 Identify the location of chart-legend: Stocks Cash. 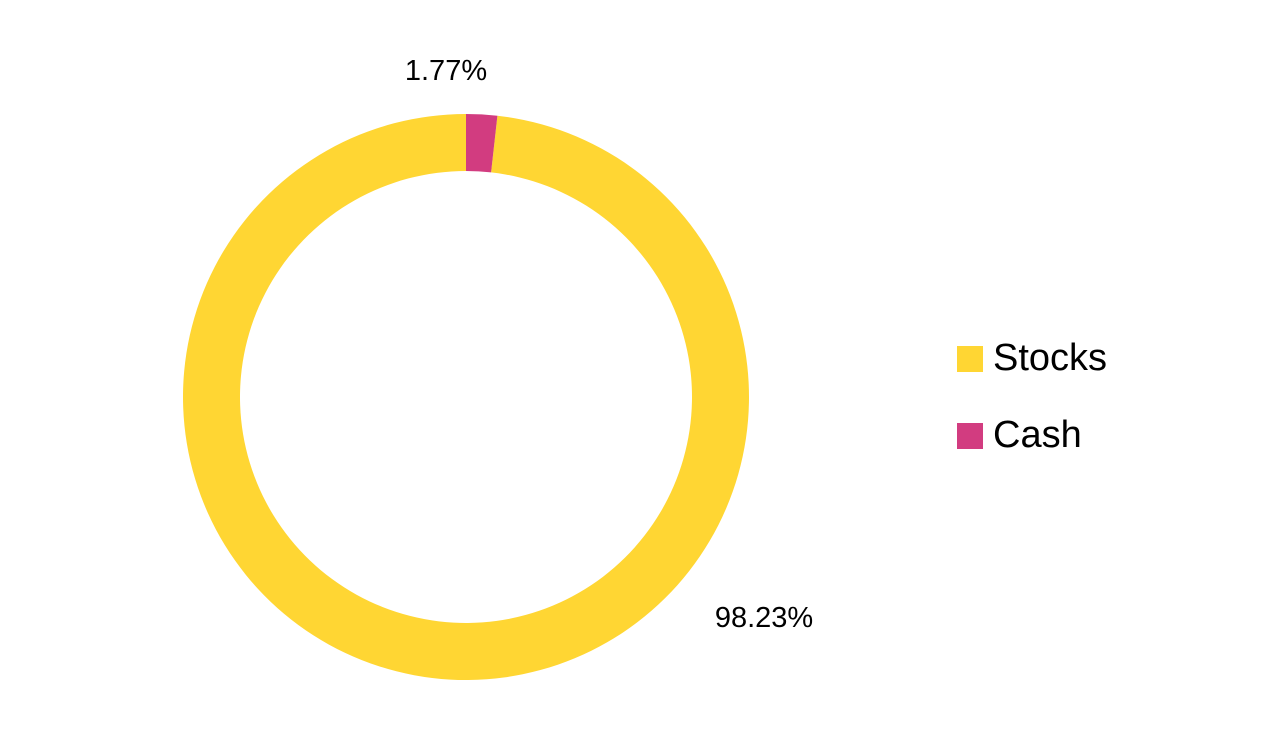
(1032, 413).